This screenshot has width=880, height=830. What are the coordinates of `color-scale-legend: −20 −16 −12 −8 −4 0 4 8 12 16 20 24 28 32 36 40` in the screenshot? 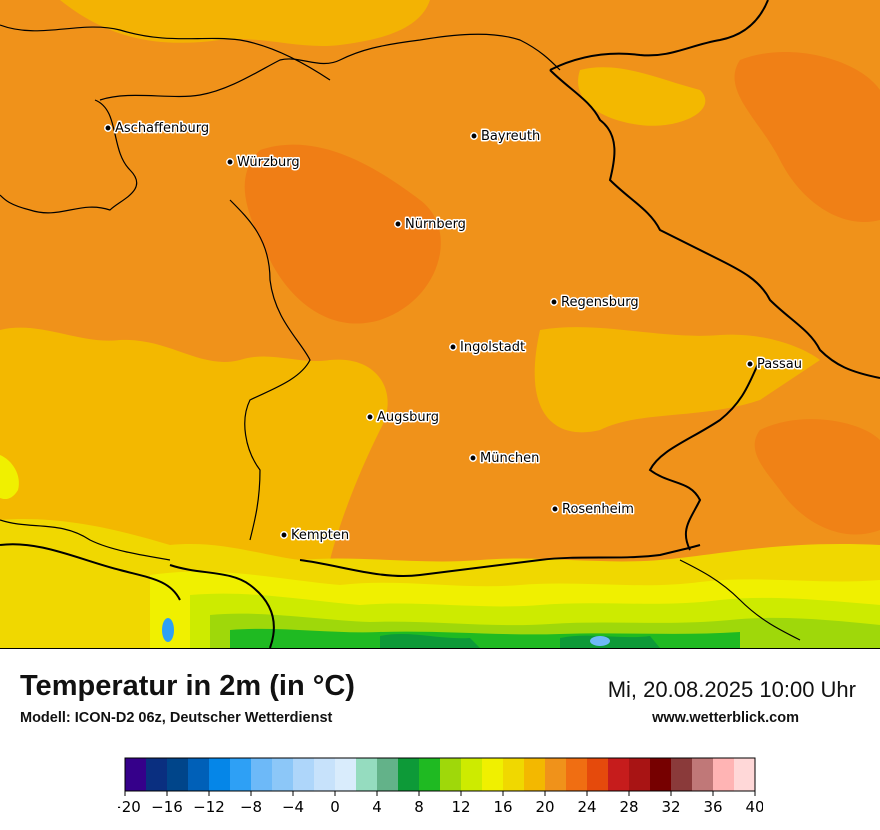 It's located at (440, 786).